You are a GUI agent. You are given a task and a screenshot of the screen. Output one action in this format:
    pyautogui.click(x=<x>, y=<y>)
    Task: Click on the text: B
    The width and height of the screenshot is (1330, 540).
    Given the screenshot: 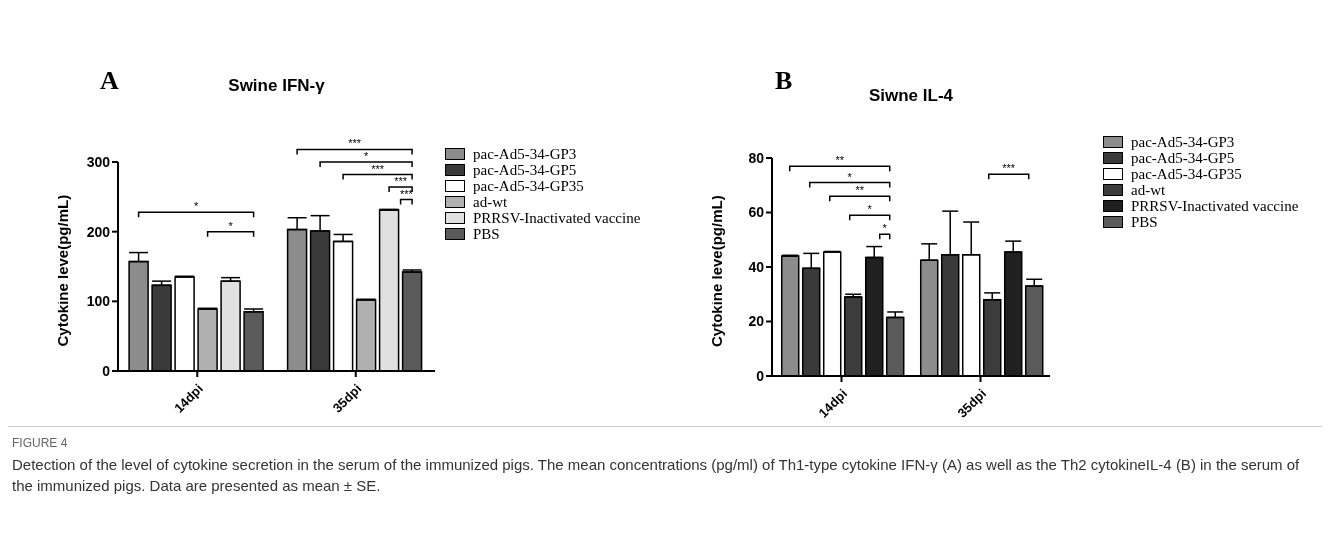 What is the action you would take?
    pyautogui.click(x=784, y=81)
    